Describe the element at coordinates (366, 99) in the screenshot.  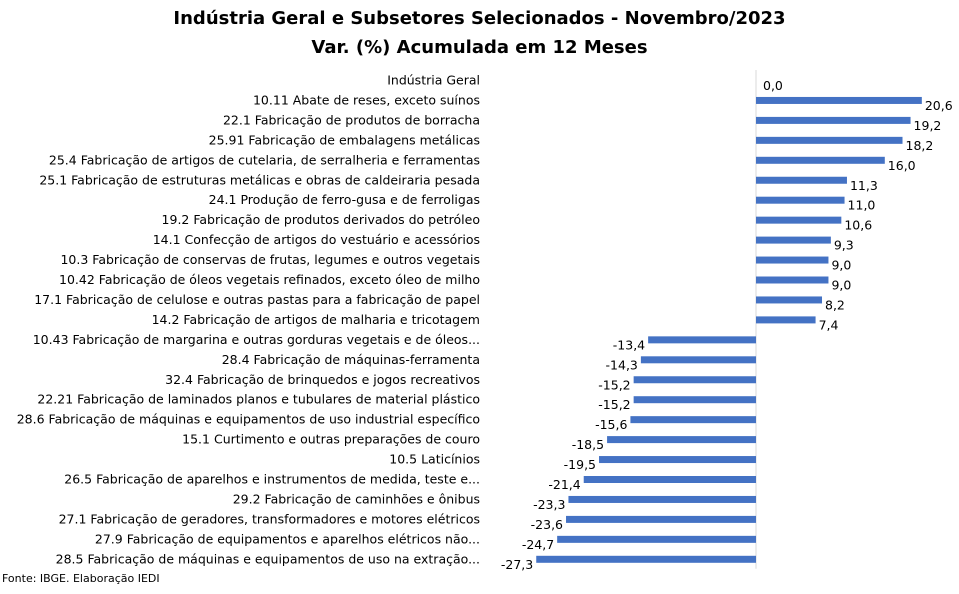
I see `category-label: 10.11 Abate de reses, exceto suínos` at that location.